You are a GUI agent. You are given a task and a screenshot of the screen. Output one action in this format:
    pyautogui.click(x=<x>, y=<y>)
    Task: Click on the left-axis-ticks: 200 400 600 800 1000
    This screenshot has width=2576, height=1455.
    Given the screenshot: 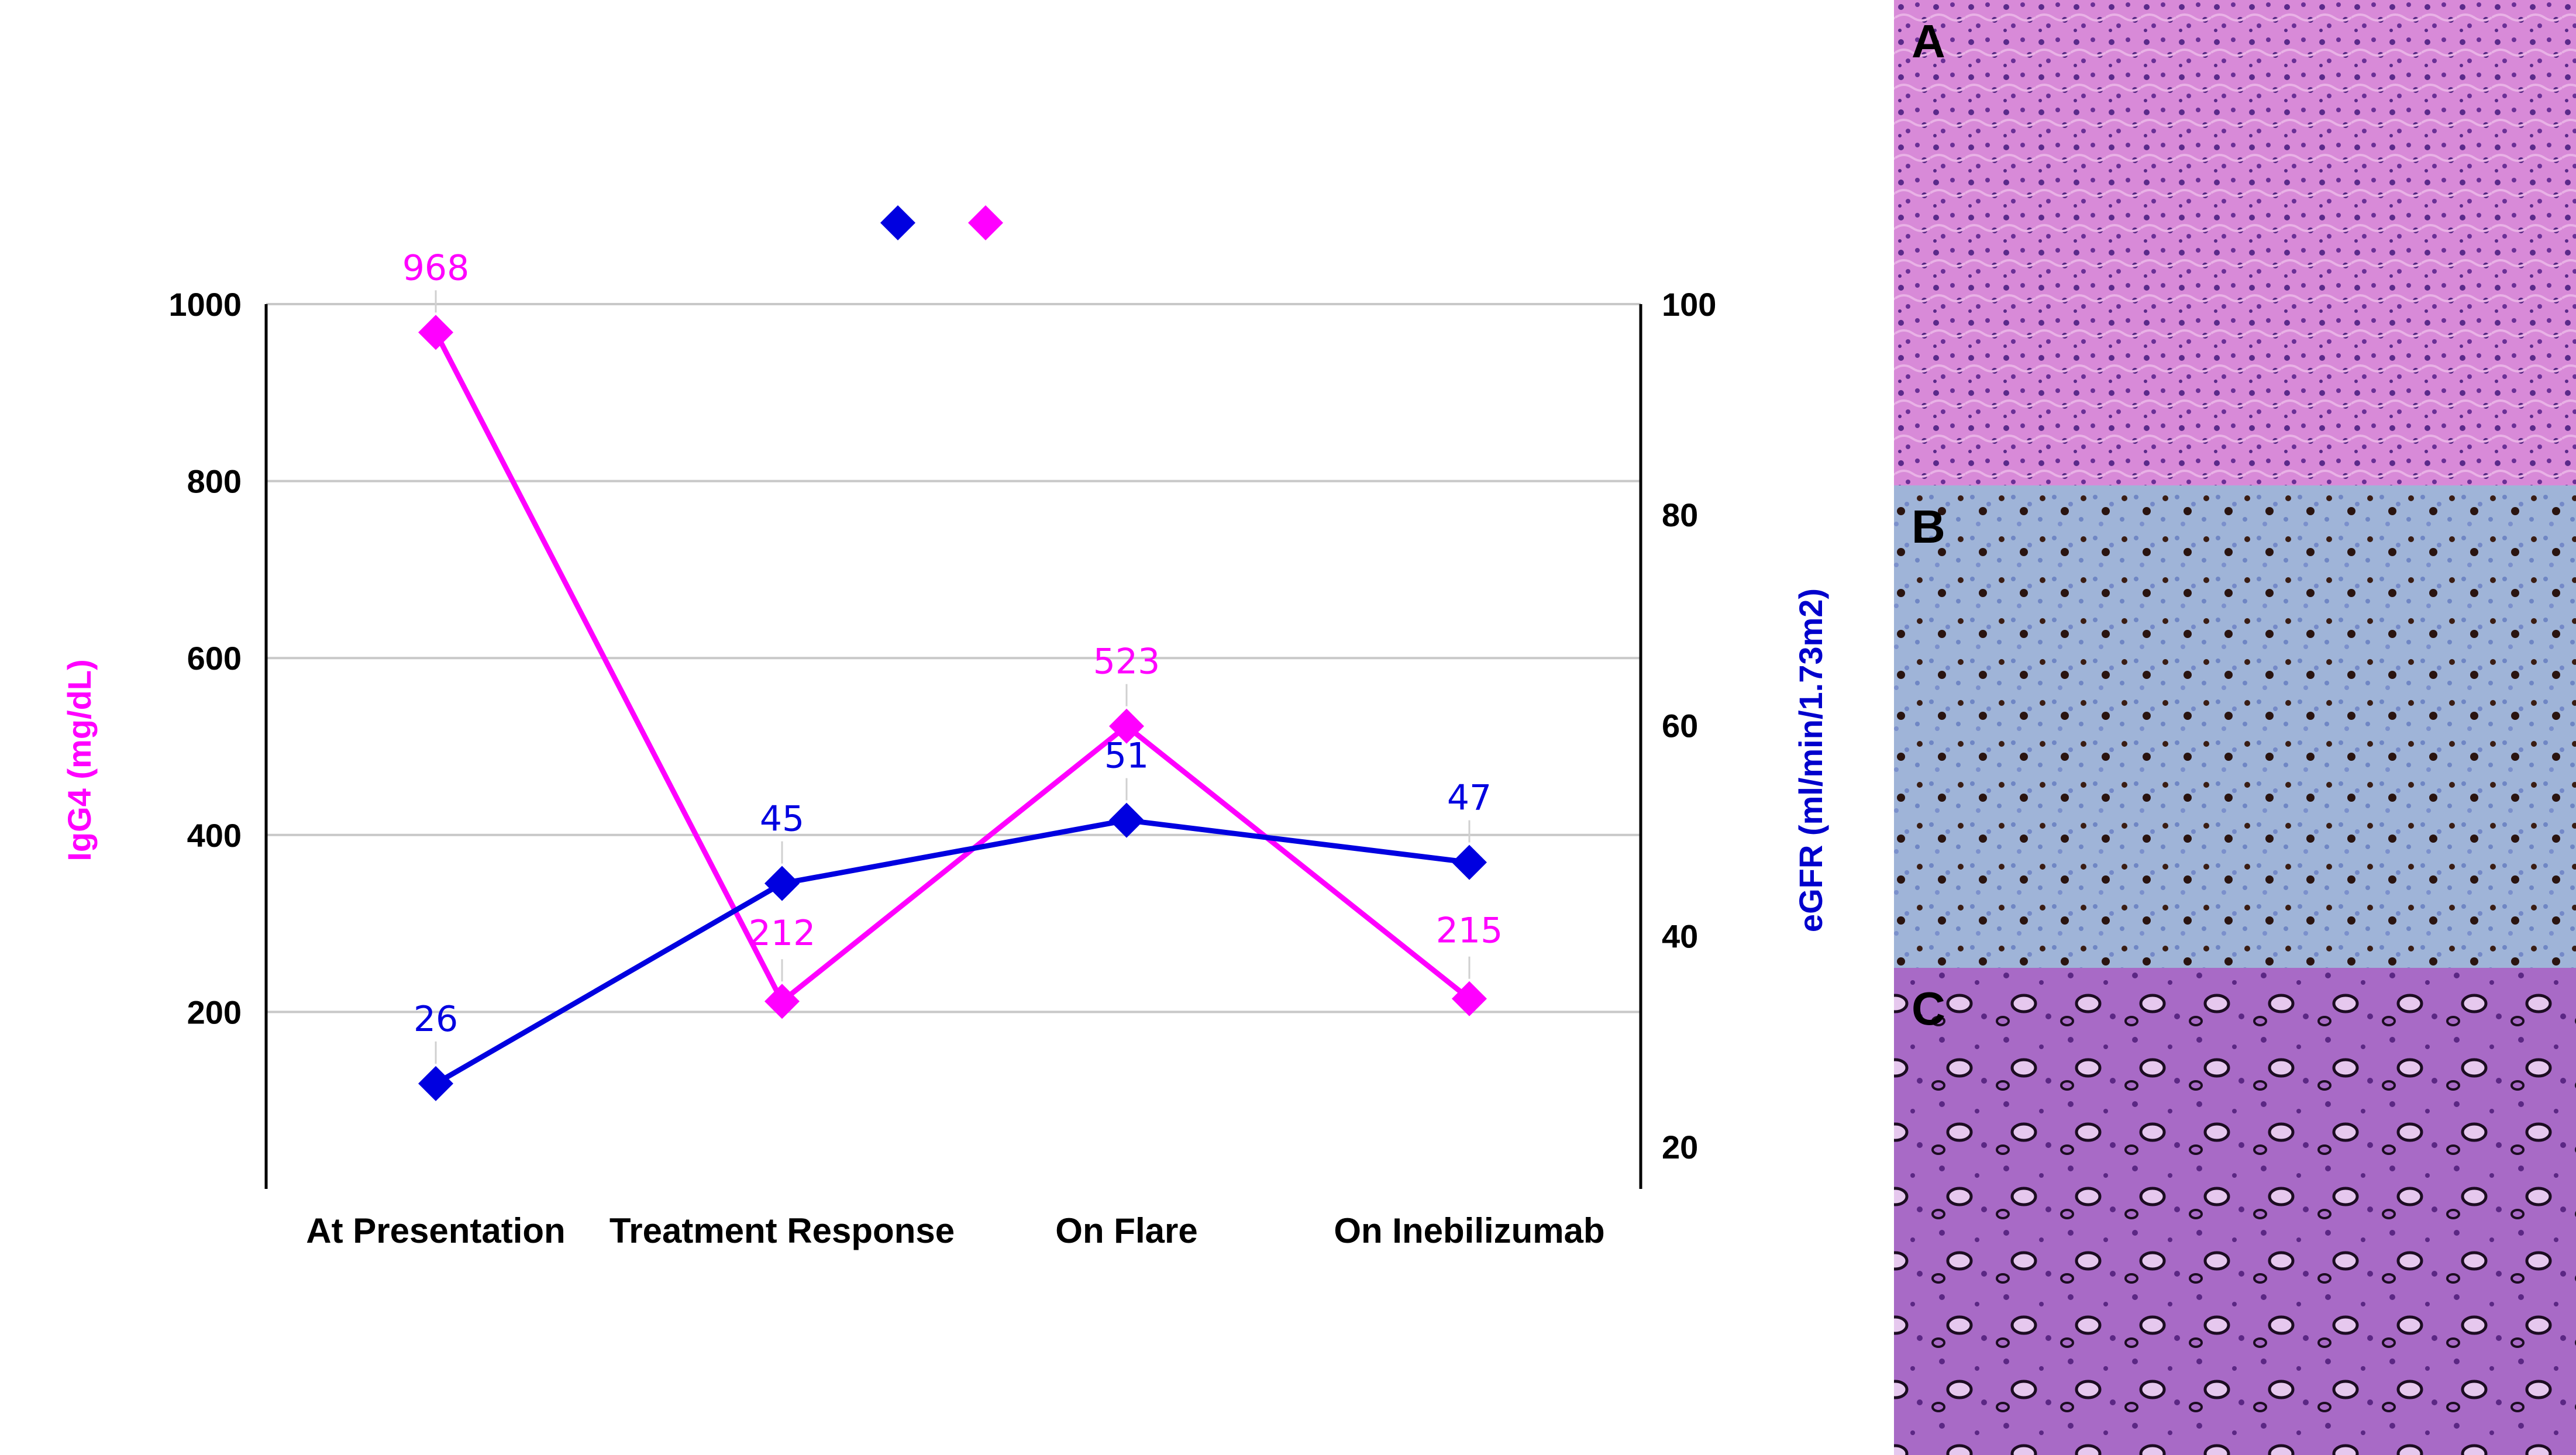 What is the action you would take?
    pyautogui.click(x=205, y=658)
    